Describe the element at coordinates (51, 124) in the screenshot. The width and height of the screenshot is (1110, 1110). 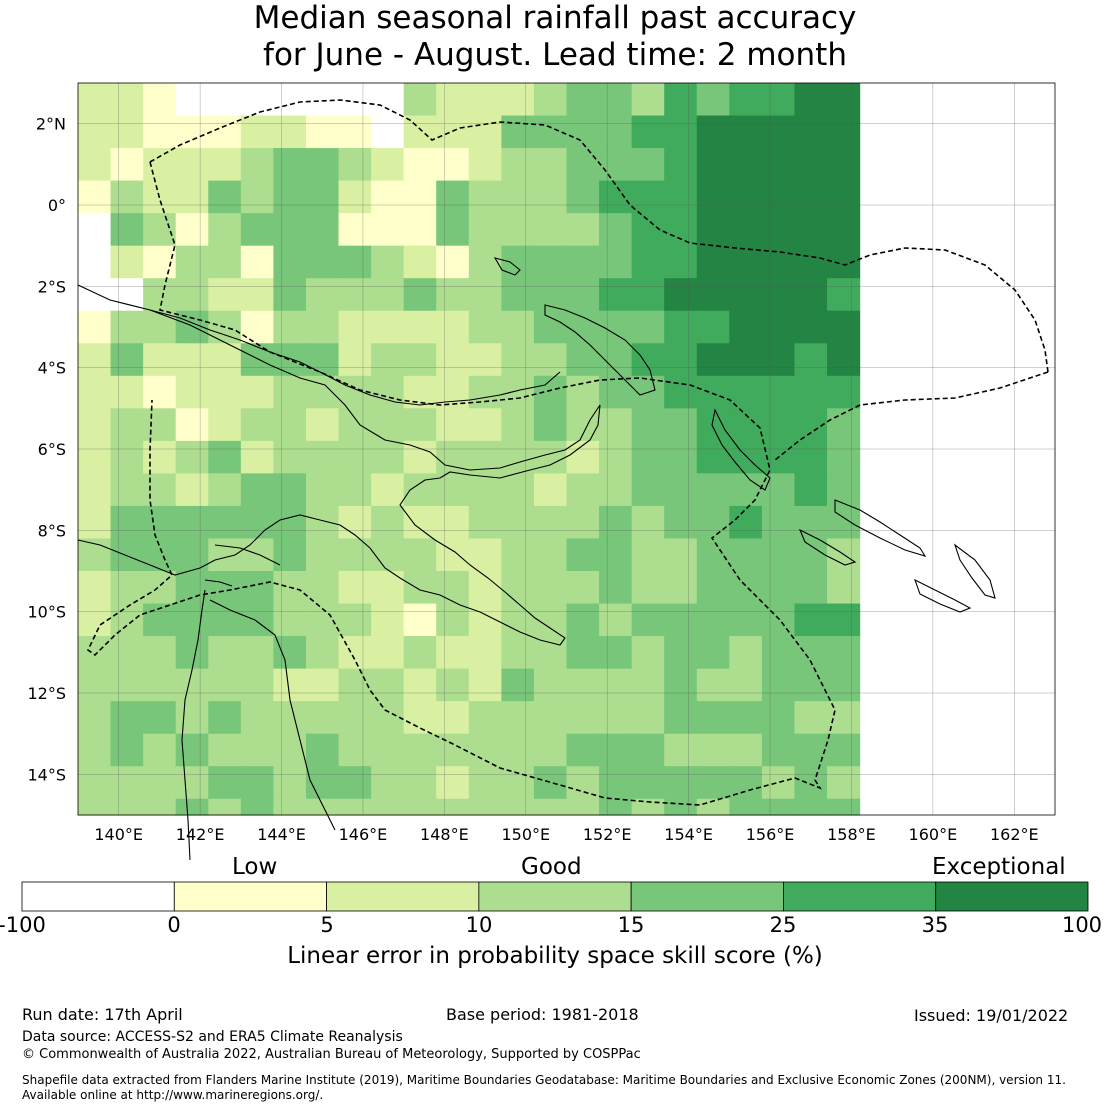
I see `y-tick-label: 2°N` at that location.